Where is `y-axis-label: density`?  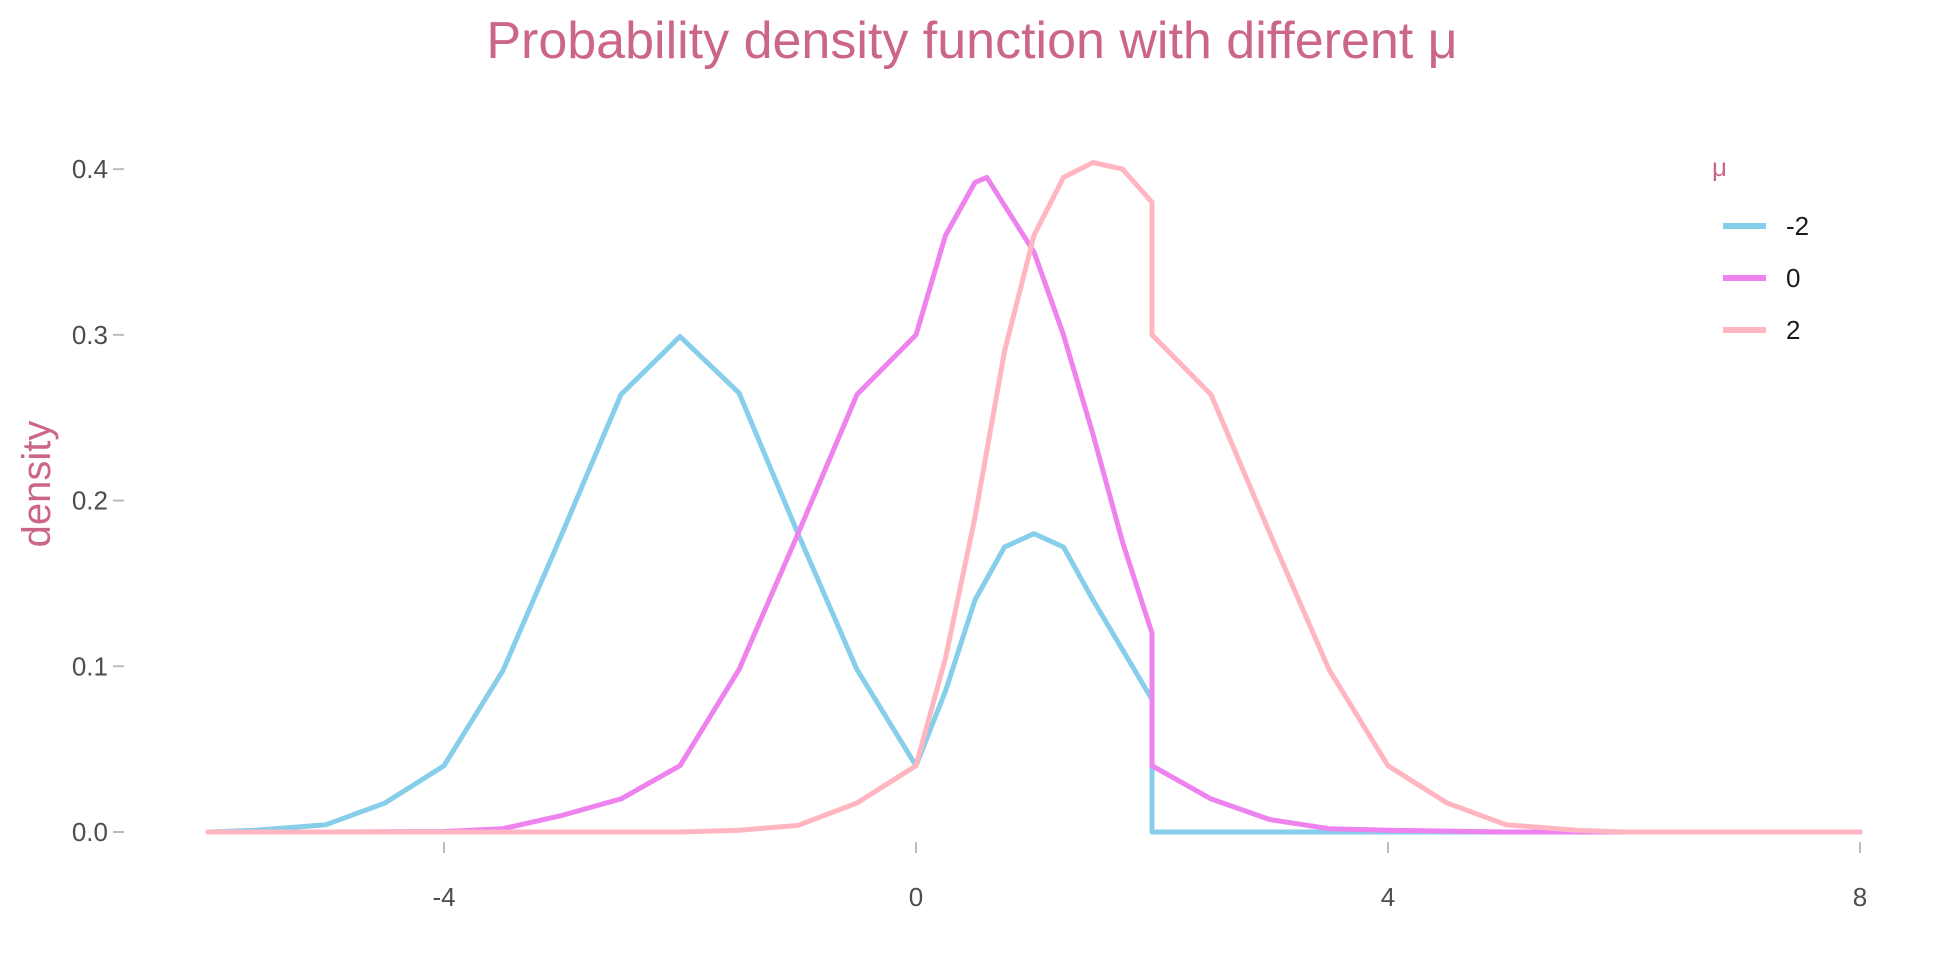
y-axis-label: density is located at coordinates (37, 484).